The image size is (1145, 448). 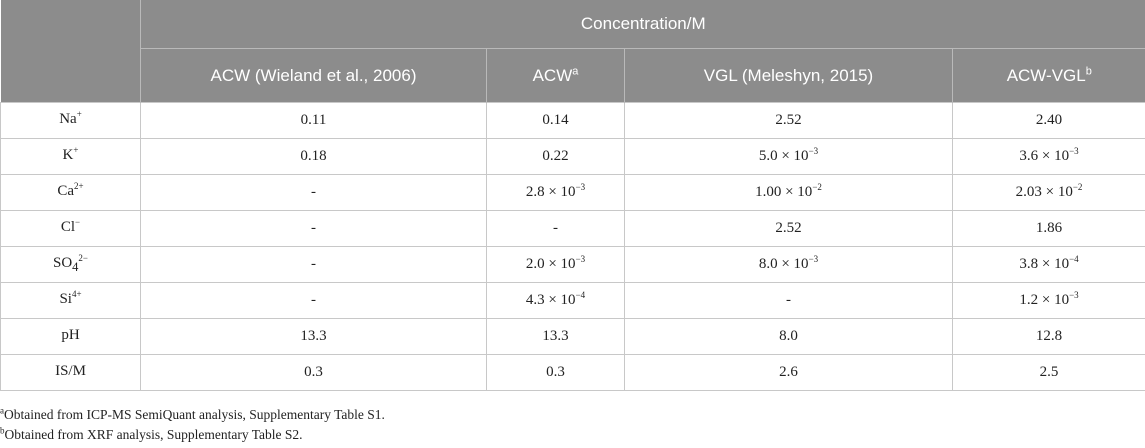 What do you see at coordinates (65, 298) in the screenshot?
I see `species-base: Si` at bounding box center [65, 298].